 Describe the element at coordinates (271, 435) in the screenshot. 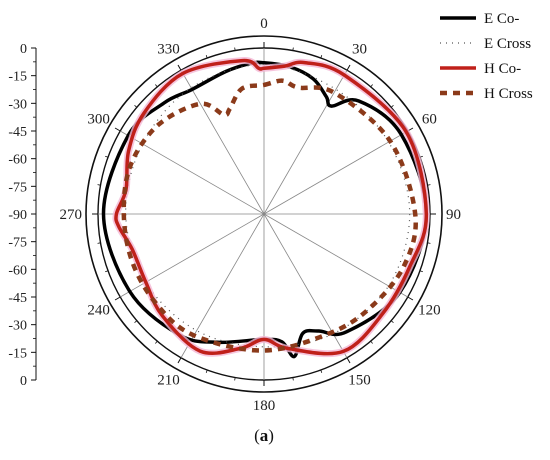

I see `caption-close: )` at that location.